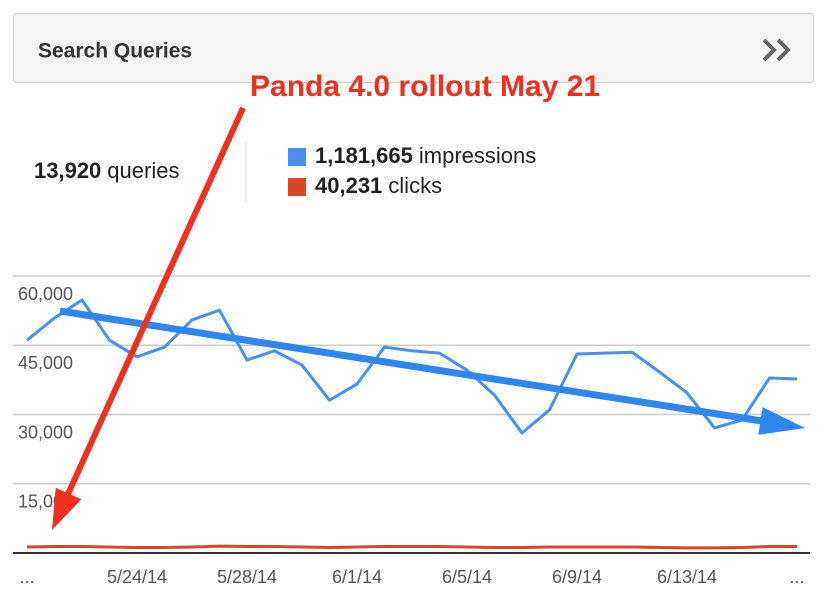 The image size is (830, 606). Describe the element at coordinates (357, 577) in the screenshot. I see `x-tick-label: 6/1/14` at that location.